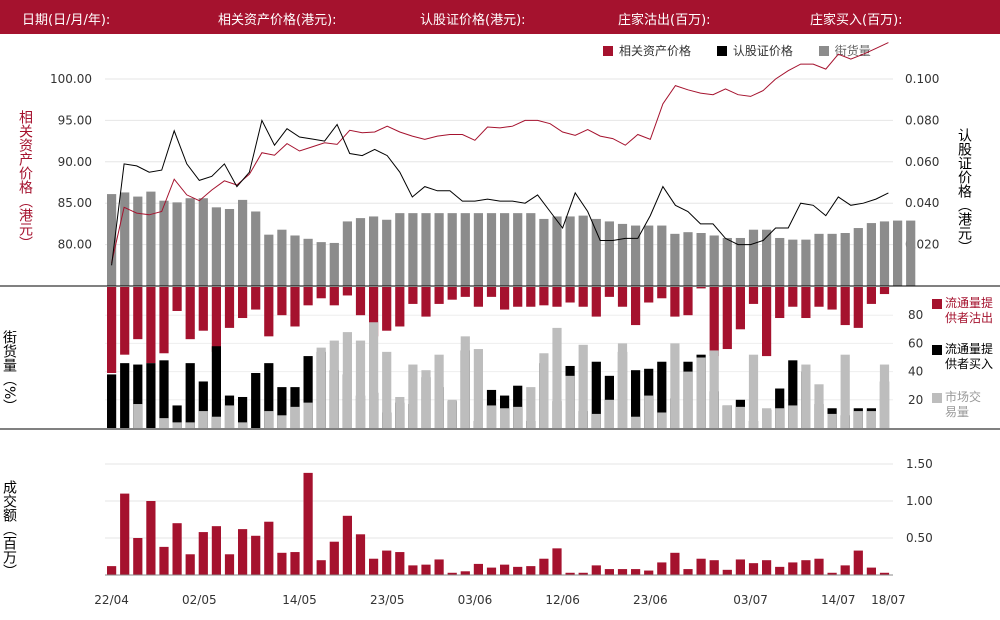  I want to click on x-tick-label: 23/05, so click(387, 600).